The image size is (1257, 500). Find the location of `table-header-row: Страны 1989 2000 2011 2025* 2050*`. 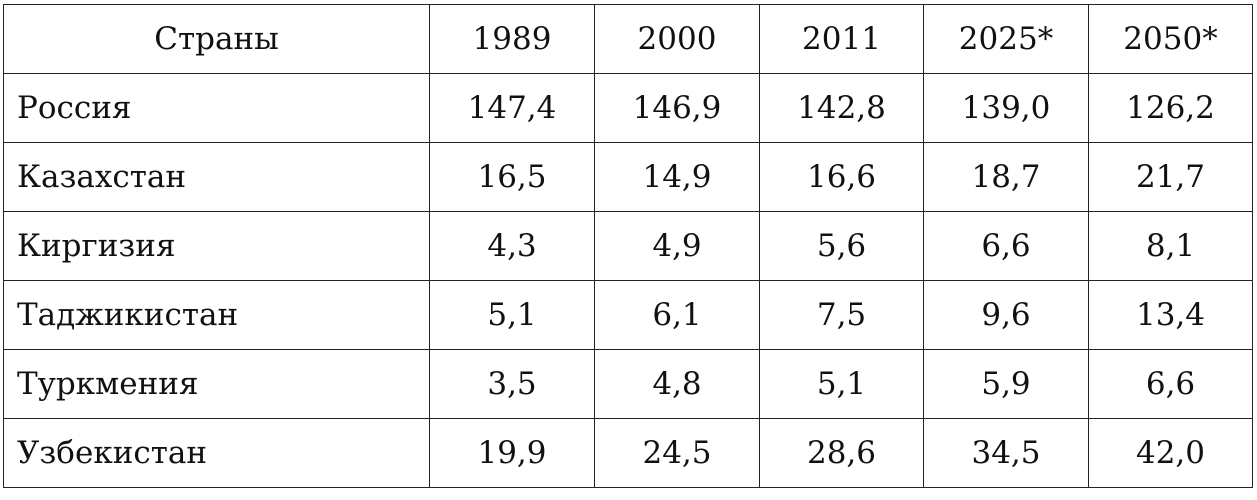

table-header-row: Страны 1989 2000 2011 2025* 2050* is located at coordinates (628, 39).